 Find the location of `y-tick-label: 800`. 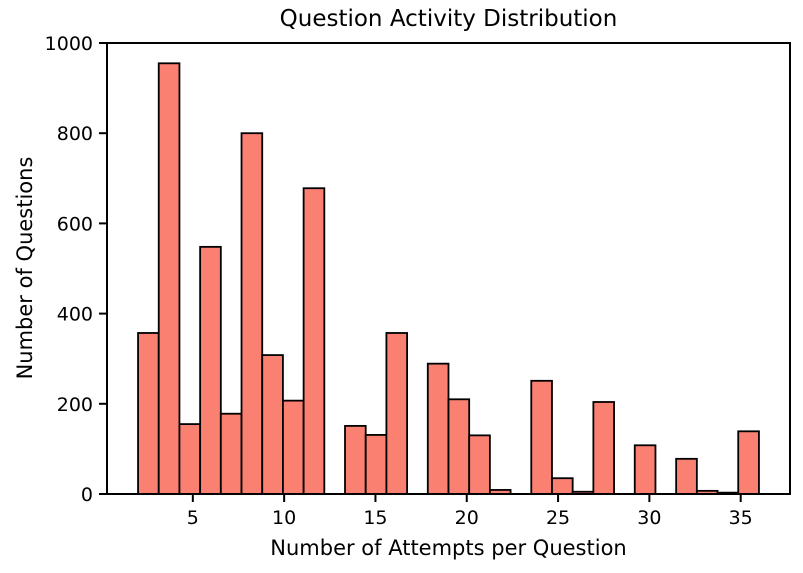

y-tick-label: 800 is located at coordinates (75, 134).